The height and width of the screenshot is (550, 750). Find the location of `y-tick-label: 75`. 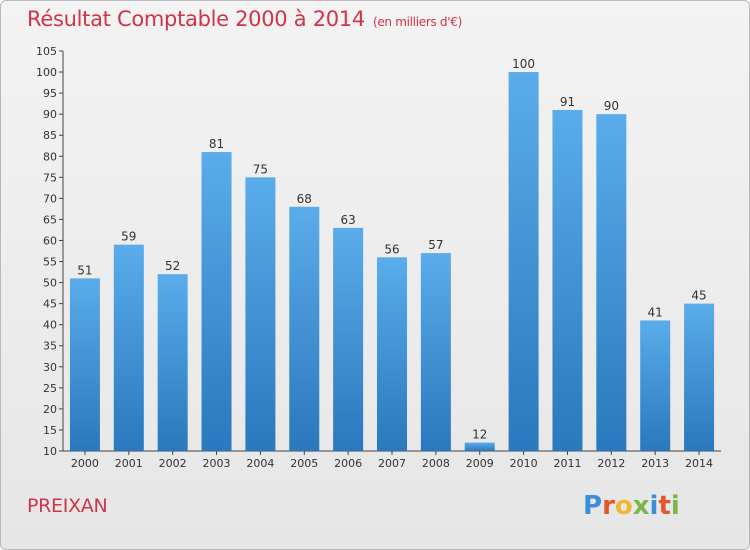

y-tick-label: 75 is located at coordinates (50, 177).